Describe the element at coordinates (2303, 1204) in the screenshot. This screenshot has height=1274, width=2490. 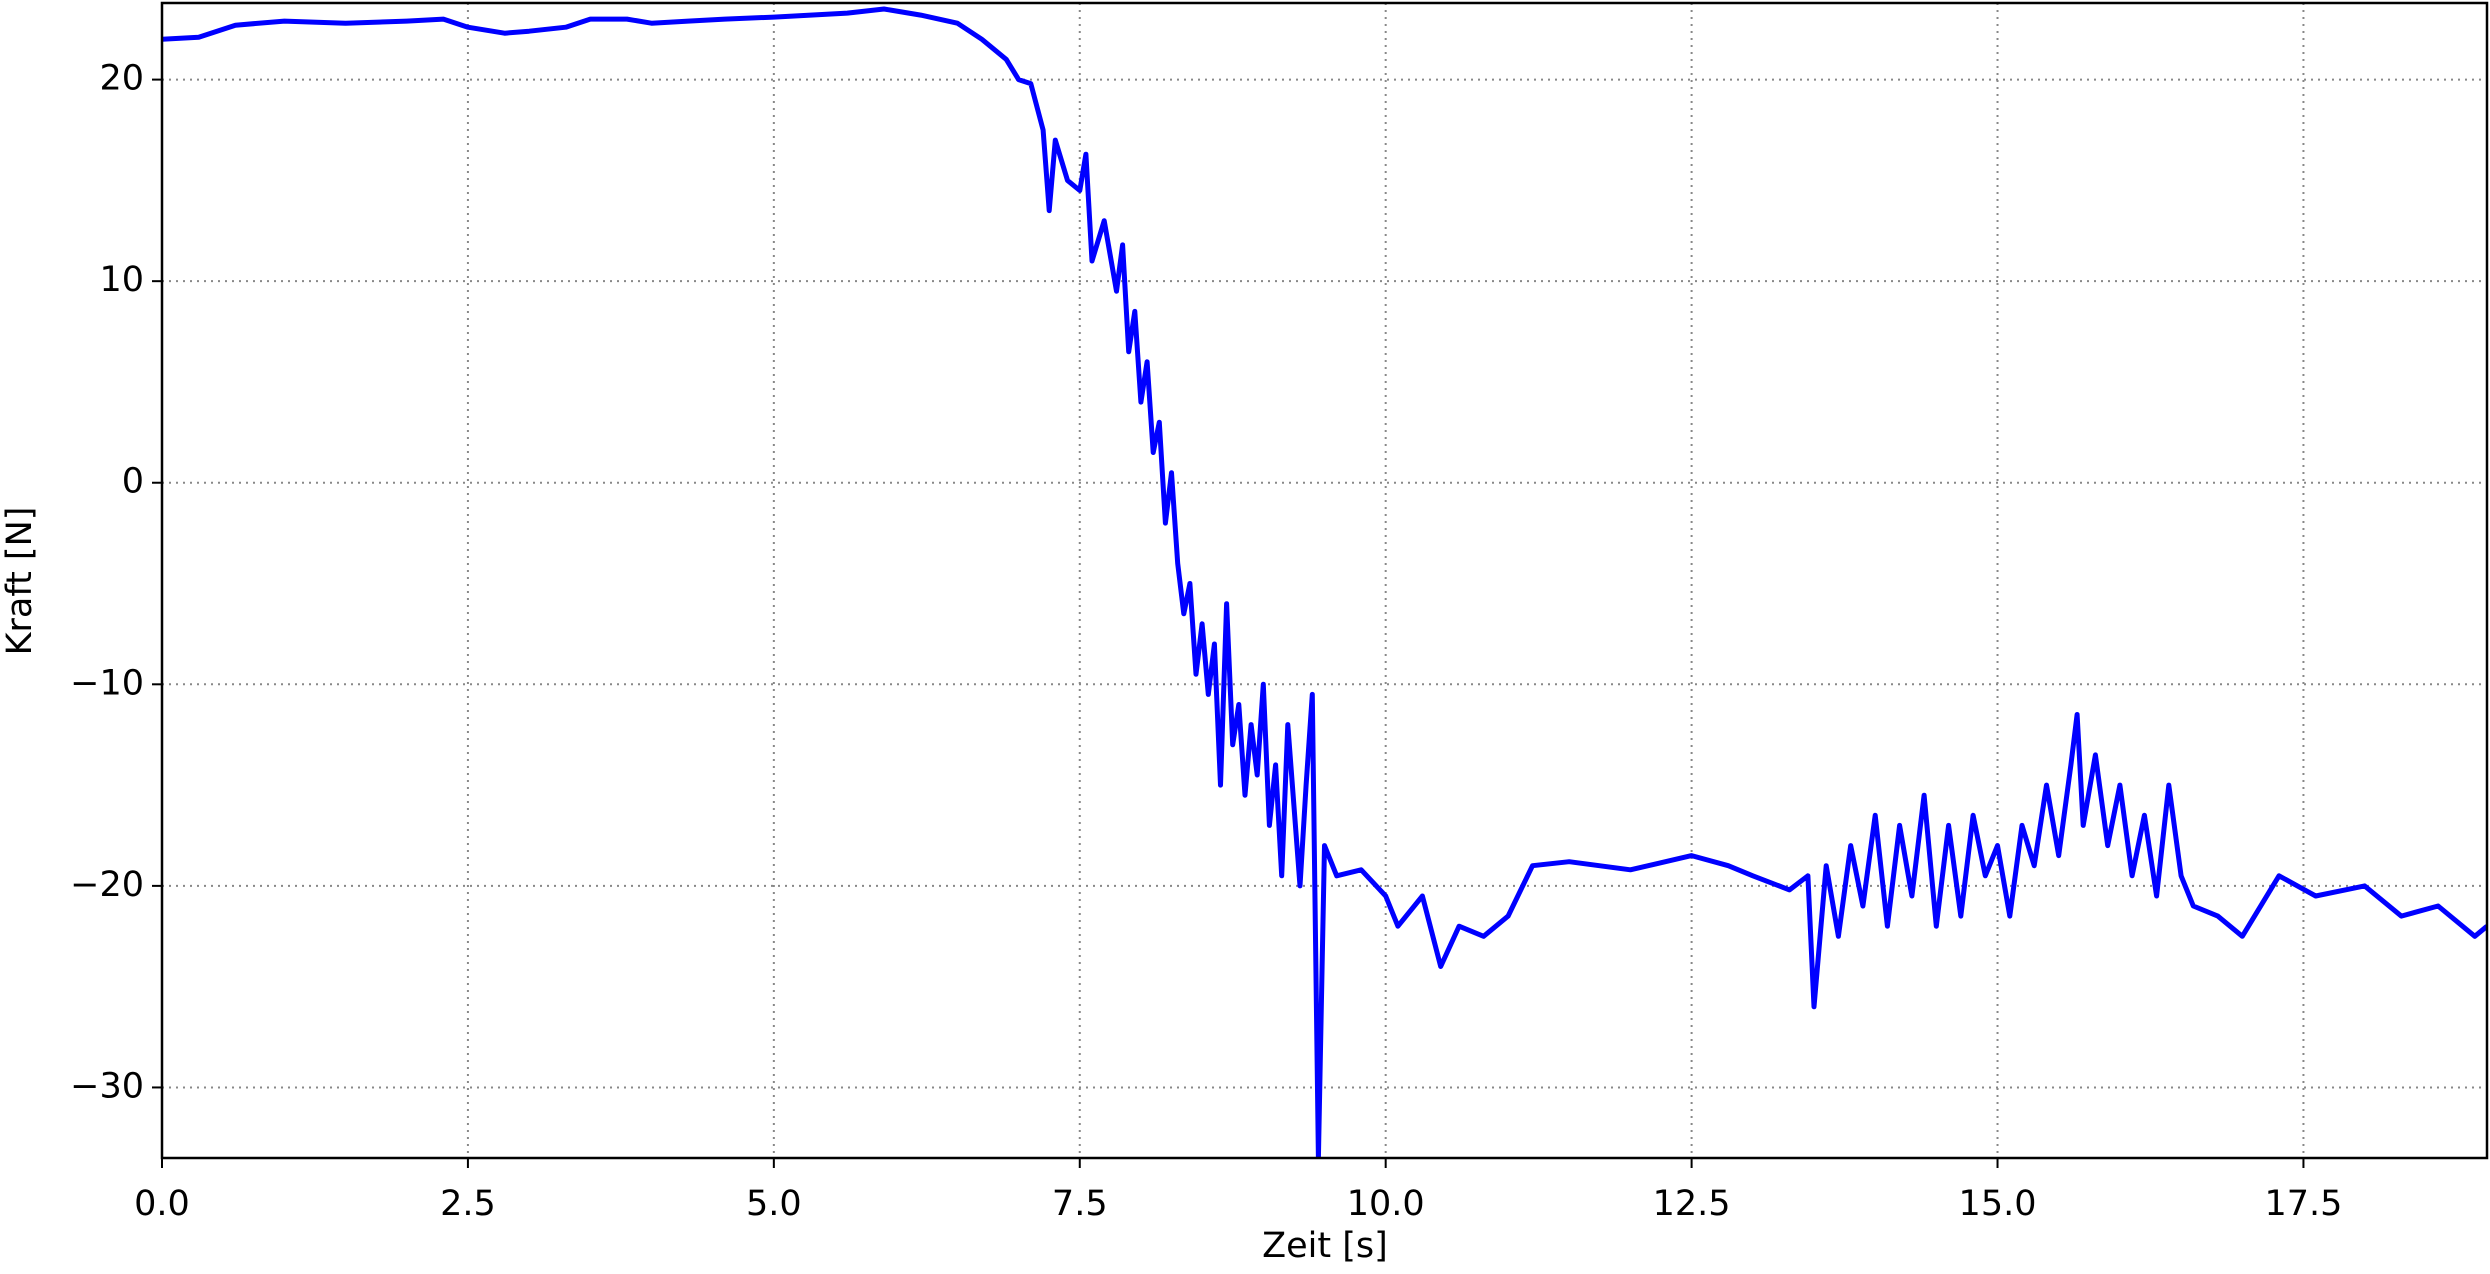
I see `x-tick-label: 17.5` at that location.